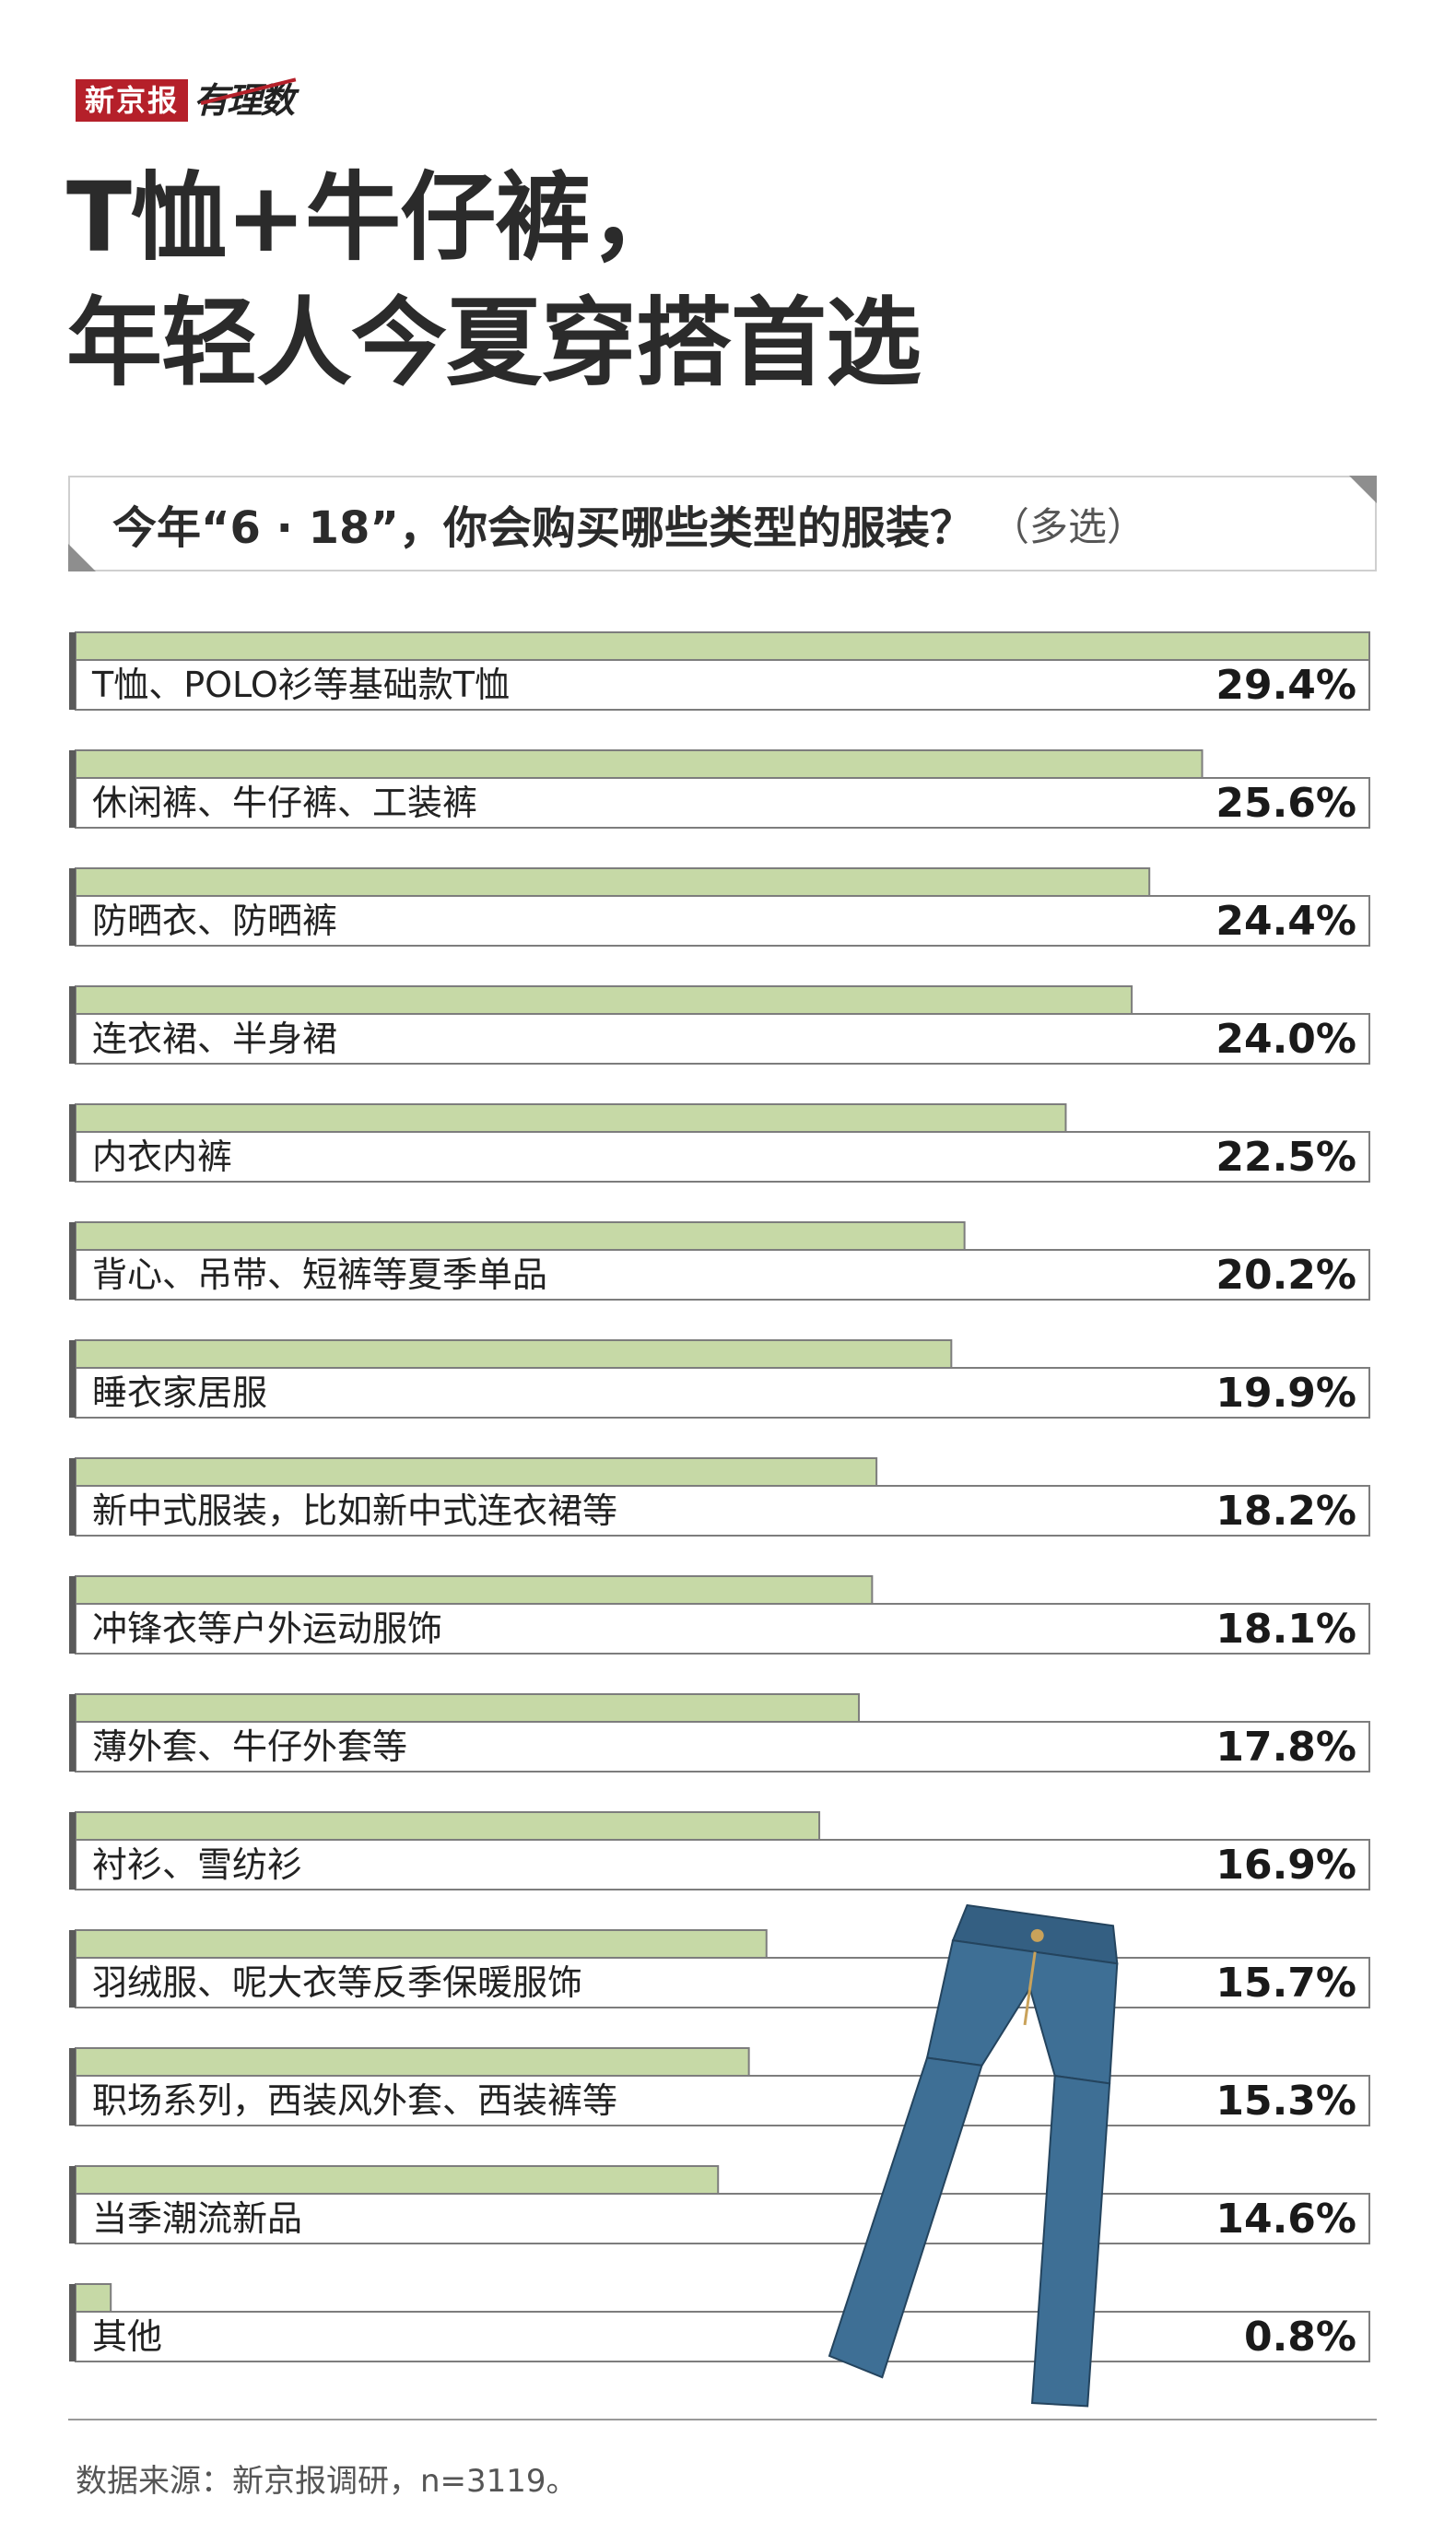 The height and width of the screenshot is (2544, 1456). What do you see at coordinates (354, 1511) in the screenshot?
I see `category-label: 新中式服装，比如新中式连衣裙等` at bounding box center [354, 1511].